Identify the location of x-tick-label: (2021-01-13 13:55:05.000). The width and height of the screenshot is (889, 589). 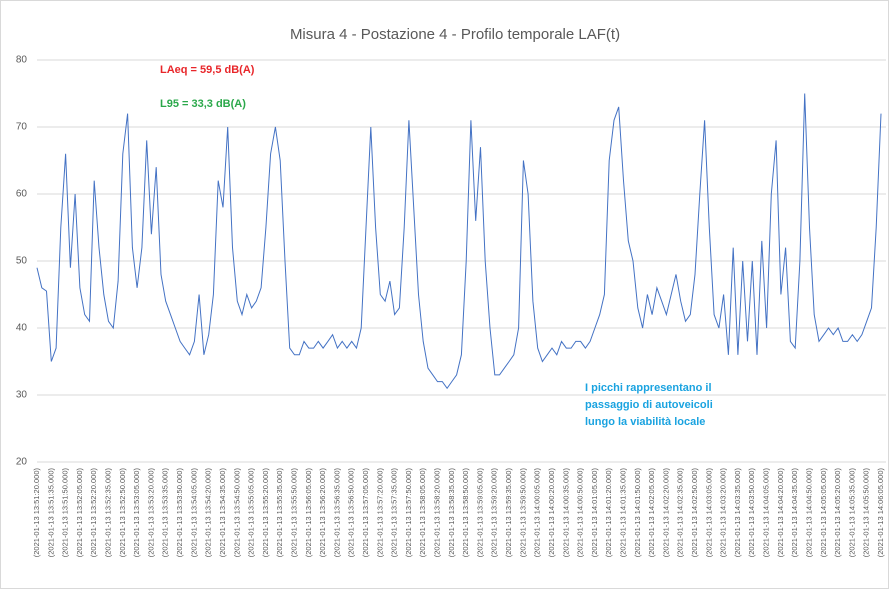
(251, 513).